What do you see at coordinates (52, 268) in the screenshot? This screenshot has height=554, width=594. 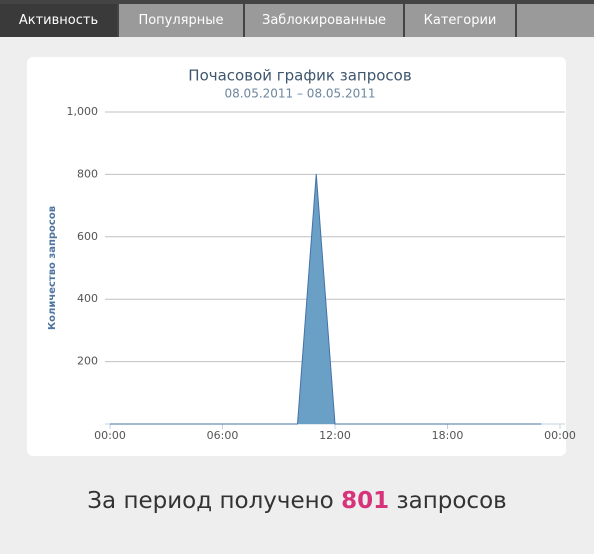 I see `y-axis-title: Количество запросов` at bounding box center [52, 268].